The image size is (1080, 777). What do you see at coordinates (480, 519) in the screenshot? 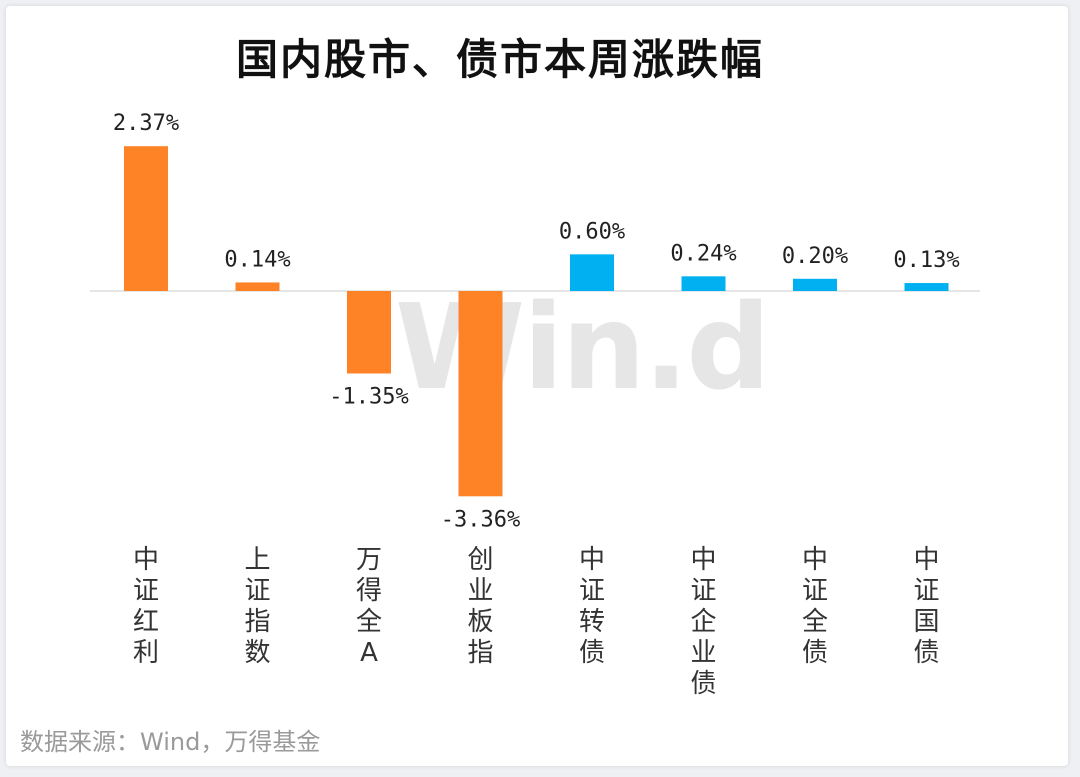
I see `data-label: -3.36%` at bounding box center [480, 519].